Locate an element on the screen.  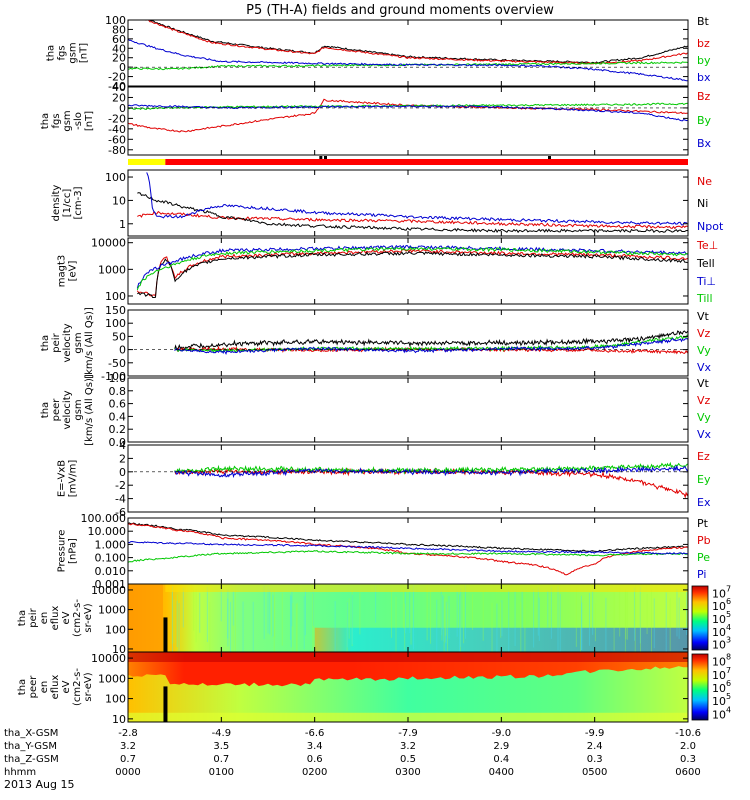
ytick-label-peir-velocity-5: -100 is located at coordinates (113, 376).